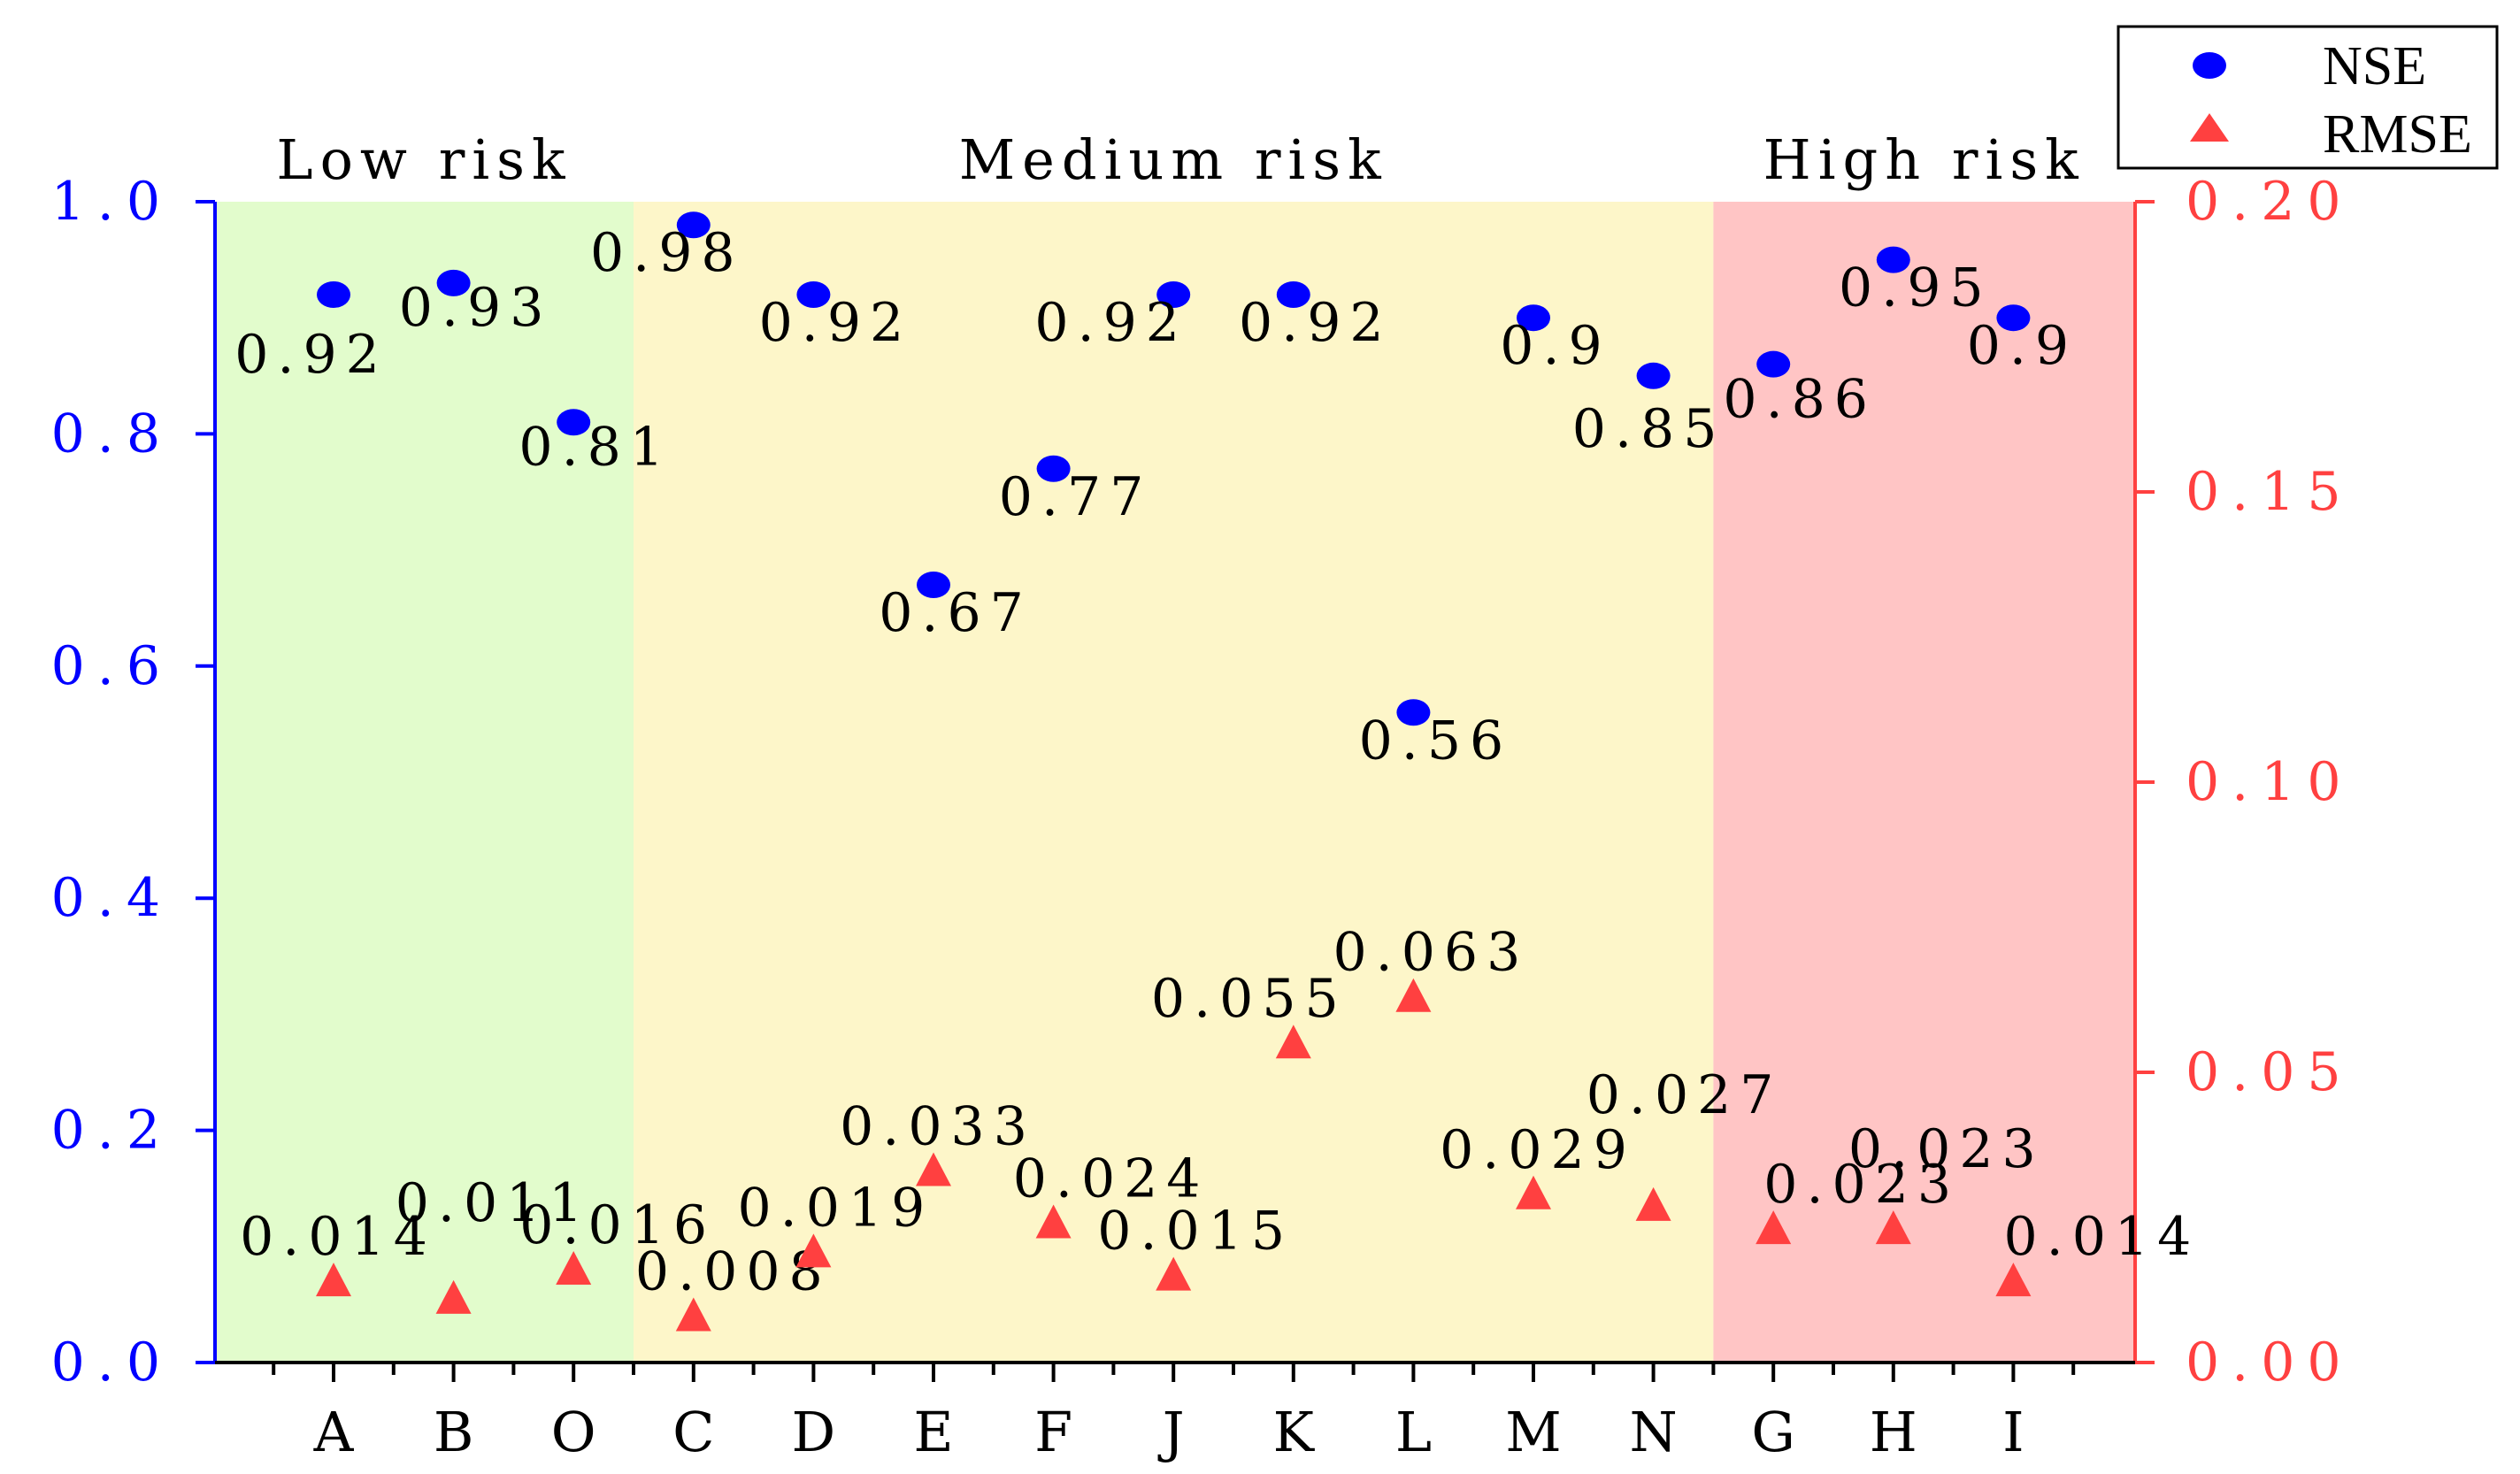  Describe the element at coordinates (1413, 1432) in the screenshot. I see `x-tick-label-l: L` at that location.